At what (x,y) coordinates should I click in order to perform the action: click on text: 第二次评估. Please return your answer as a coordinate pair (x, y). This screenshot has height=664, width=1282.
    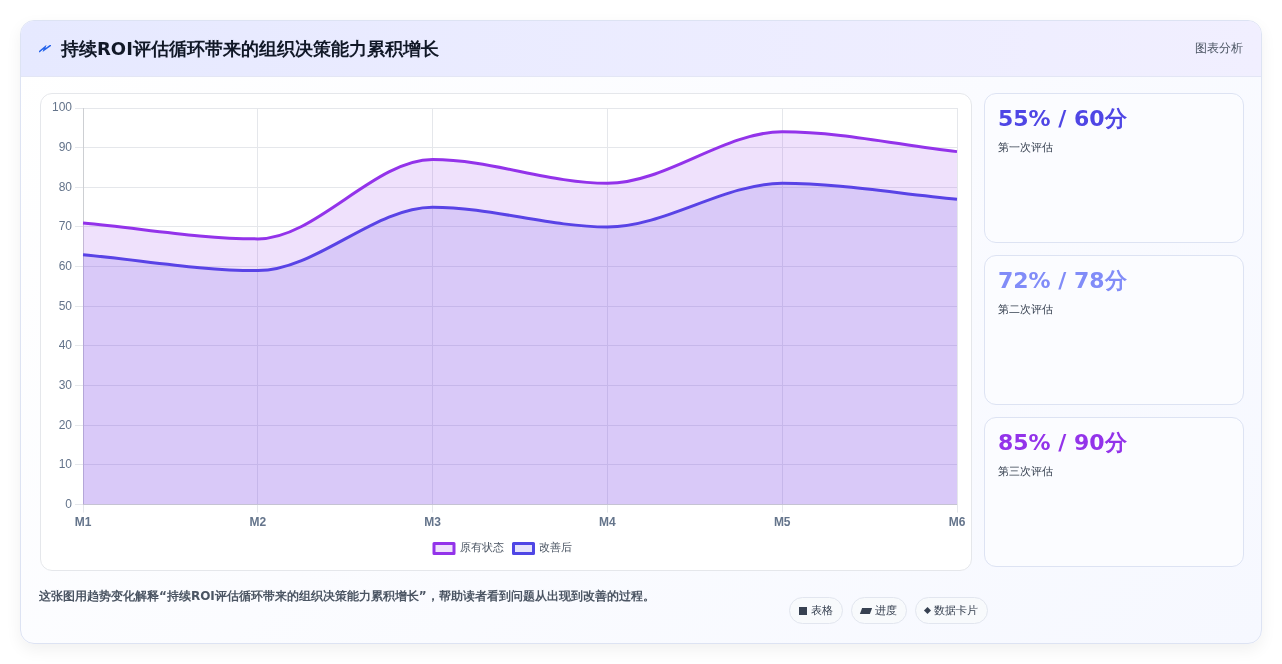
    Looking at the image, I should click on (1026, 309).